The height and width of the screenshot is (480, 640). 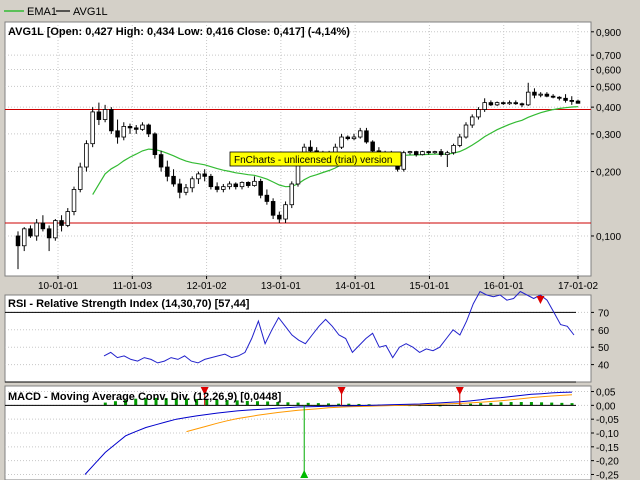 What do you see at coordinates (281, 286) in the screenshot?
I see `price-x-tick-label: 13-01-01` at bounding box center [281, 286].